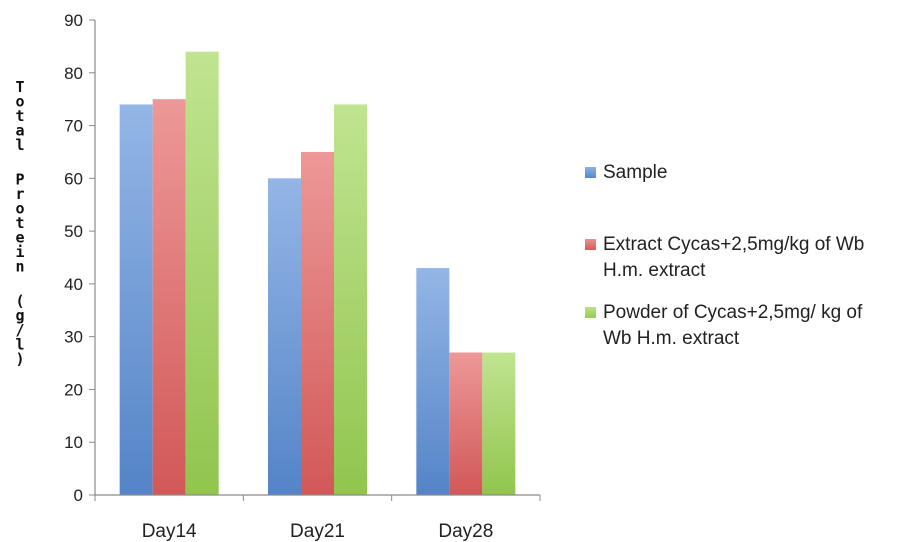 The width and height of the screenshot is (897, 542). What do you see at coordinates (317, 531) in the screenshot?
I see `x-tick-label: Day21` at bounding box center [317, 531].